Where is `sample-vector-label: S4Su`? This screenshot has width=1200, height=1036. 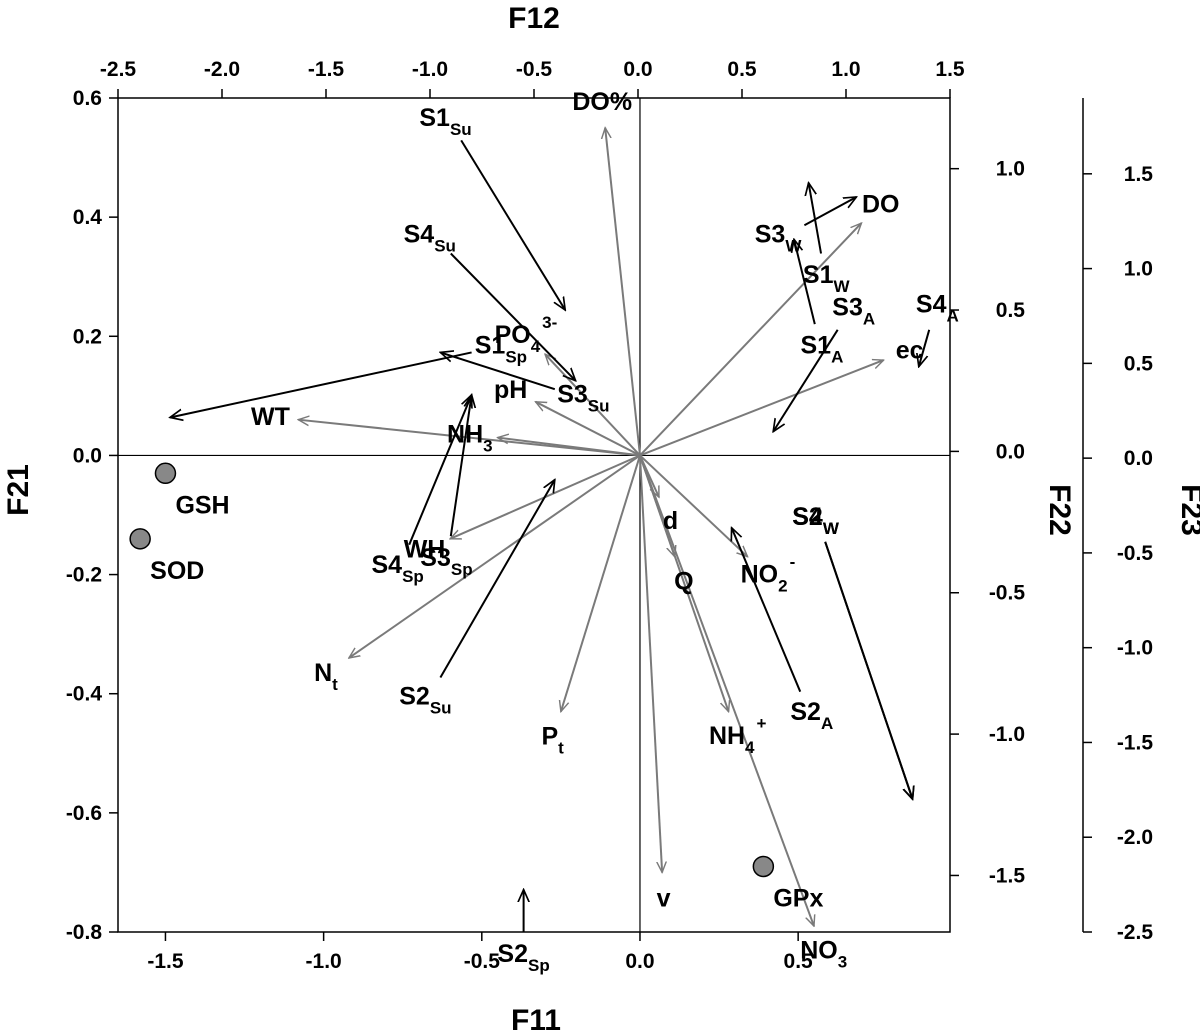 sample-vector-label: S4Su is located at coordinates (430, 237).